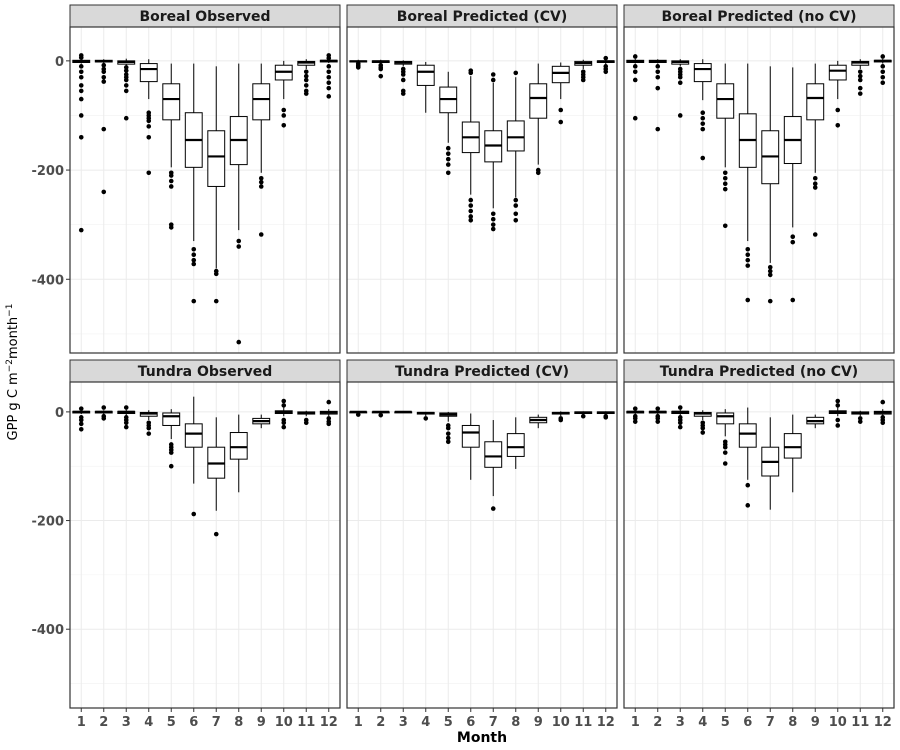  I want to click on panel-strip-title: Tundra Observed, so click(205, 372).